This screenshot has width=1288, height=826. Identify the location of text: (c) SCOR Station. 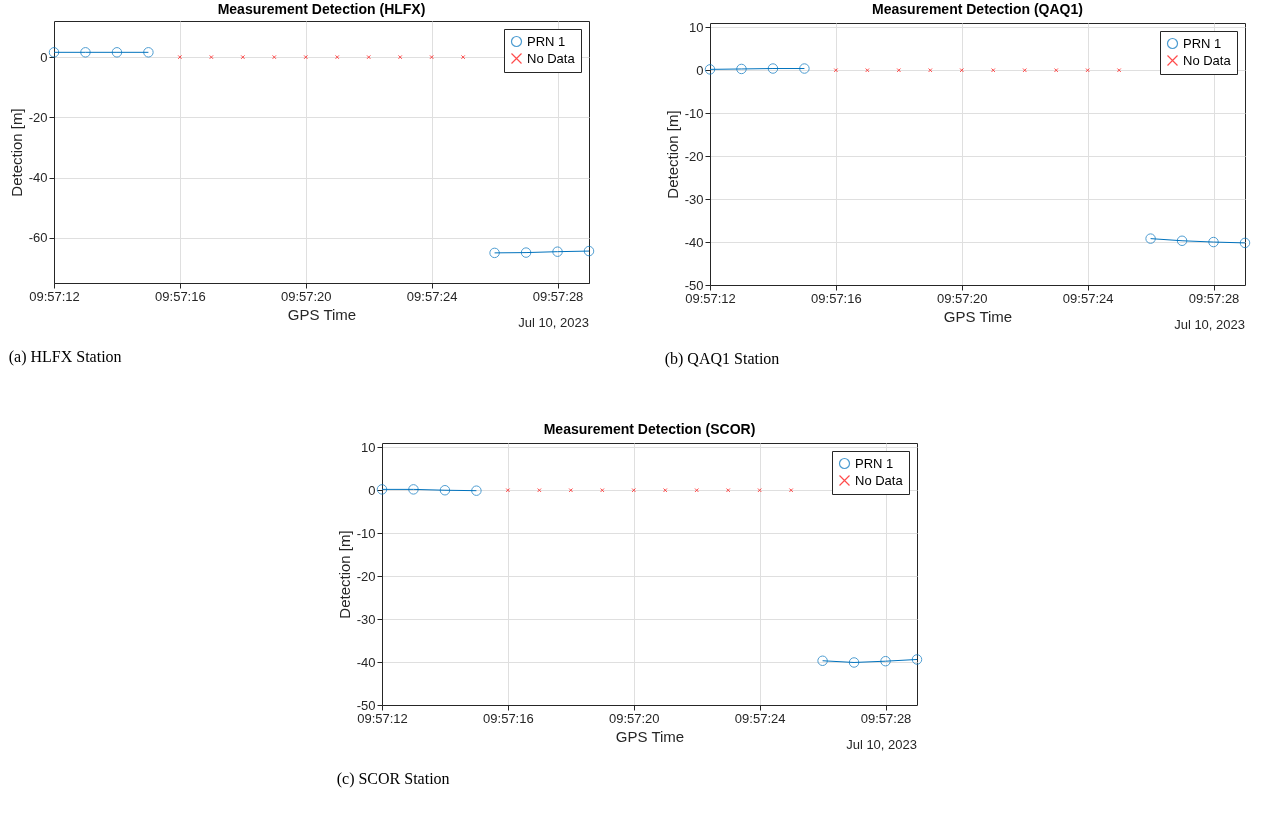
(393, 778).